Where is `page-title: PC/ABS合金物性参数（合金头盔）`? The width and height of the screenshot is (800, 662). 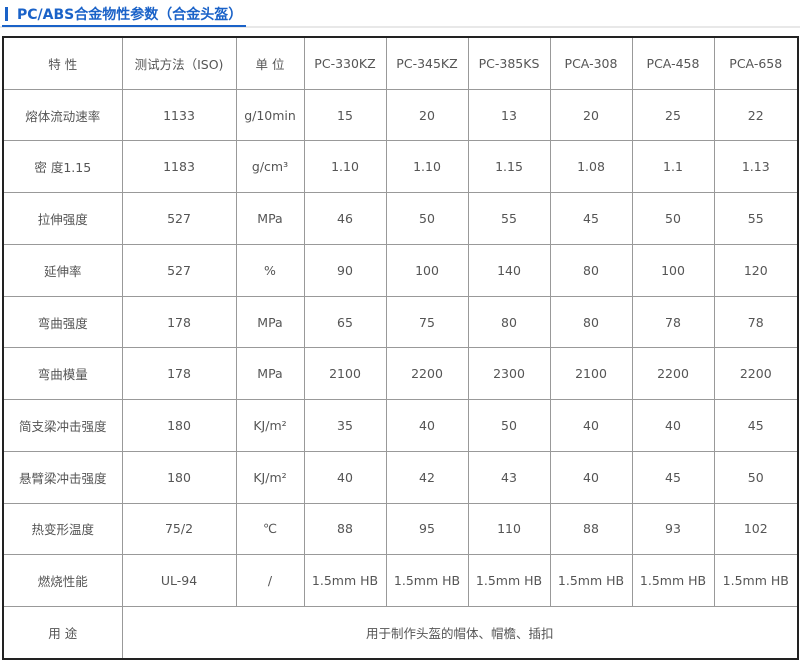
page-title: PC/ABS合金物性参数（合金头盔） is located at coordinates (130, 15).